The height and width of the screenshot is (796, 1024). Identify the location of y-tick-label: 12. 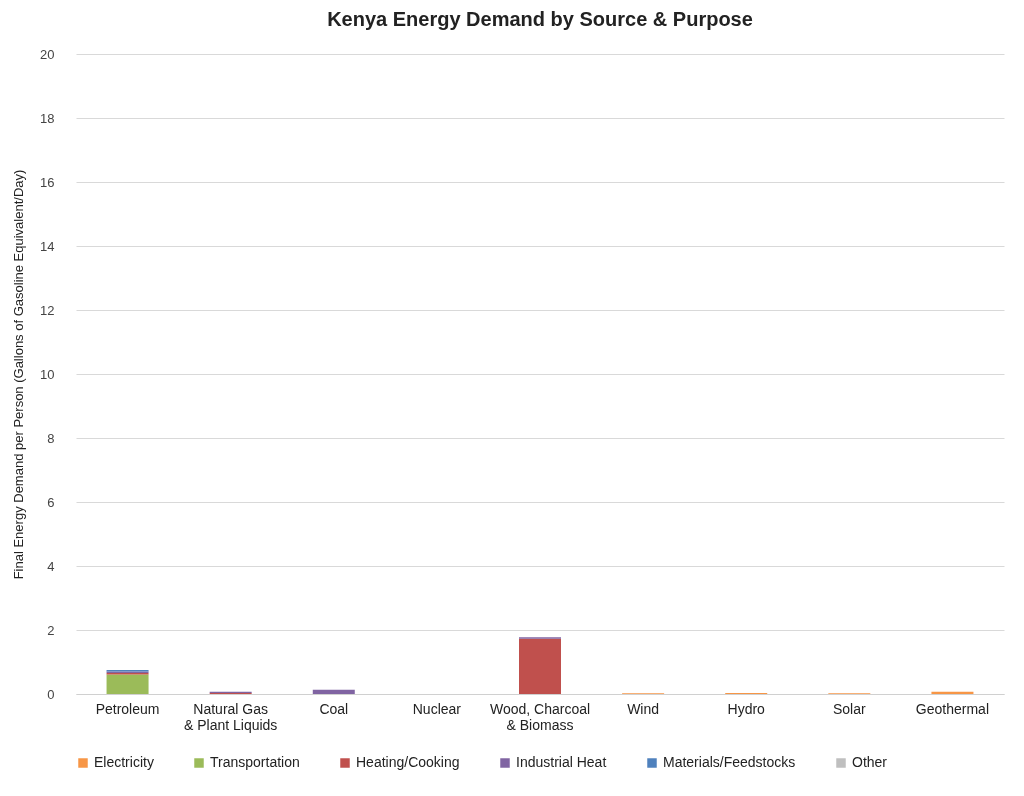
(47, 310).